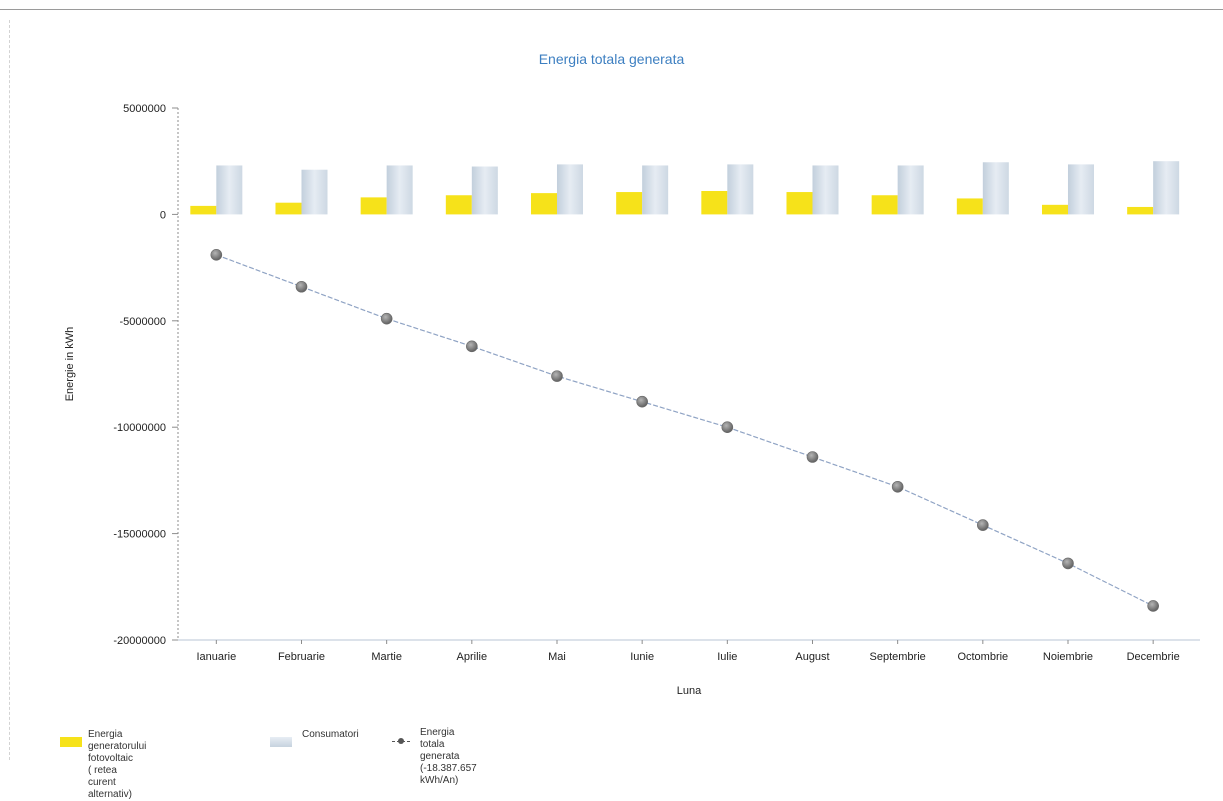 This screenshot has width=1223, height=801. Describe the element at coordinates (216, 657) in the screenshot. I see `x-tick-label: Ianuarie` at that location.